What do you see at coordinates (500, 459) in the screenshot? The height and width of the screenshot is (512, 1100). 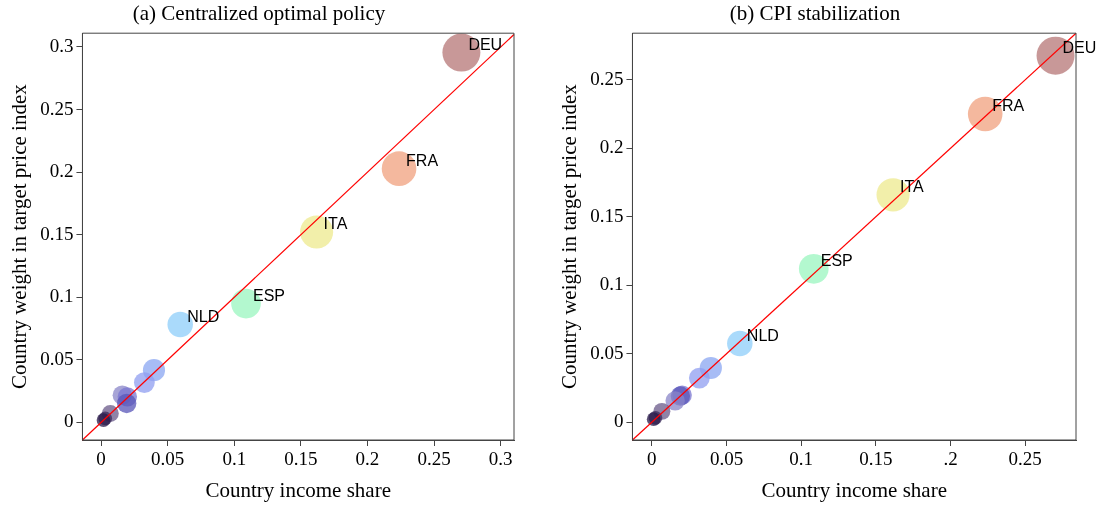 I see `x-tick-label: 0.3` at bounding box center [500, 459].